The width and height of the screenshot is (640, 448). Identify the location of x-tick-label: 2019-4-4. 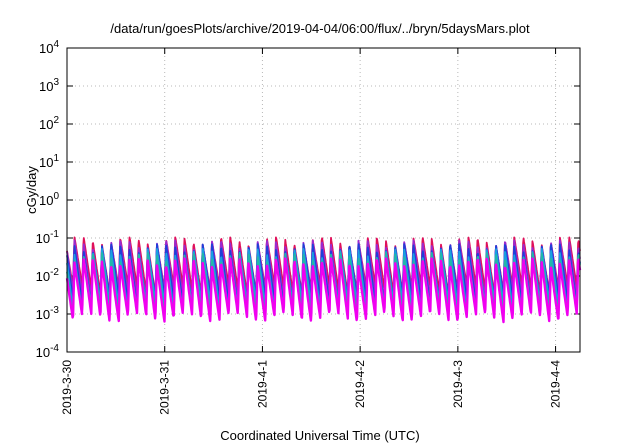
(556, 384).